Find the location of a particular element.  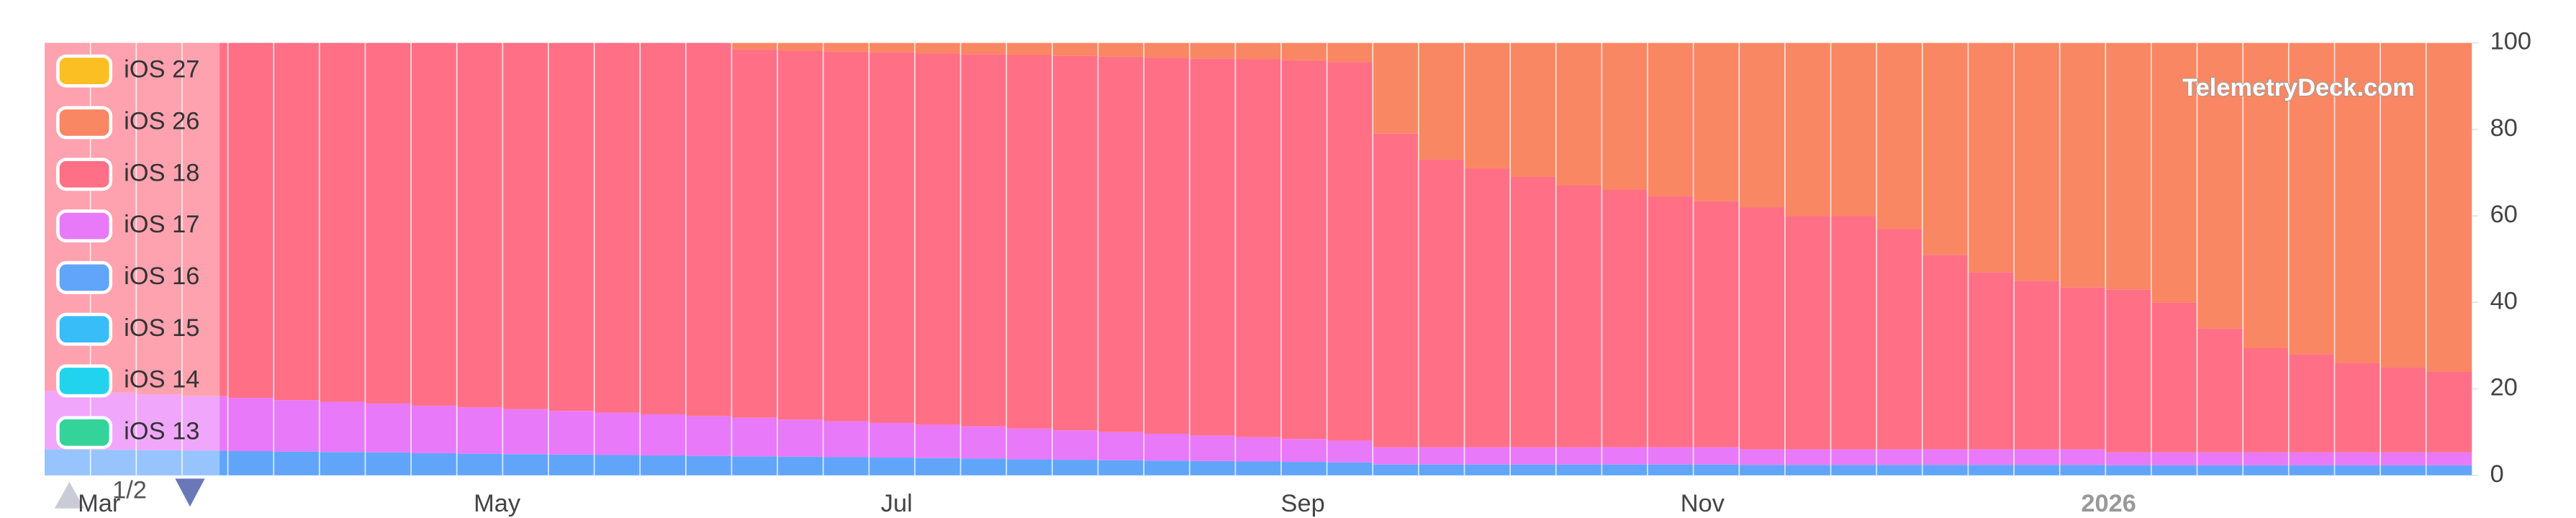

legend-label: iOS 15 is located at coordinates (161, 328).